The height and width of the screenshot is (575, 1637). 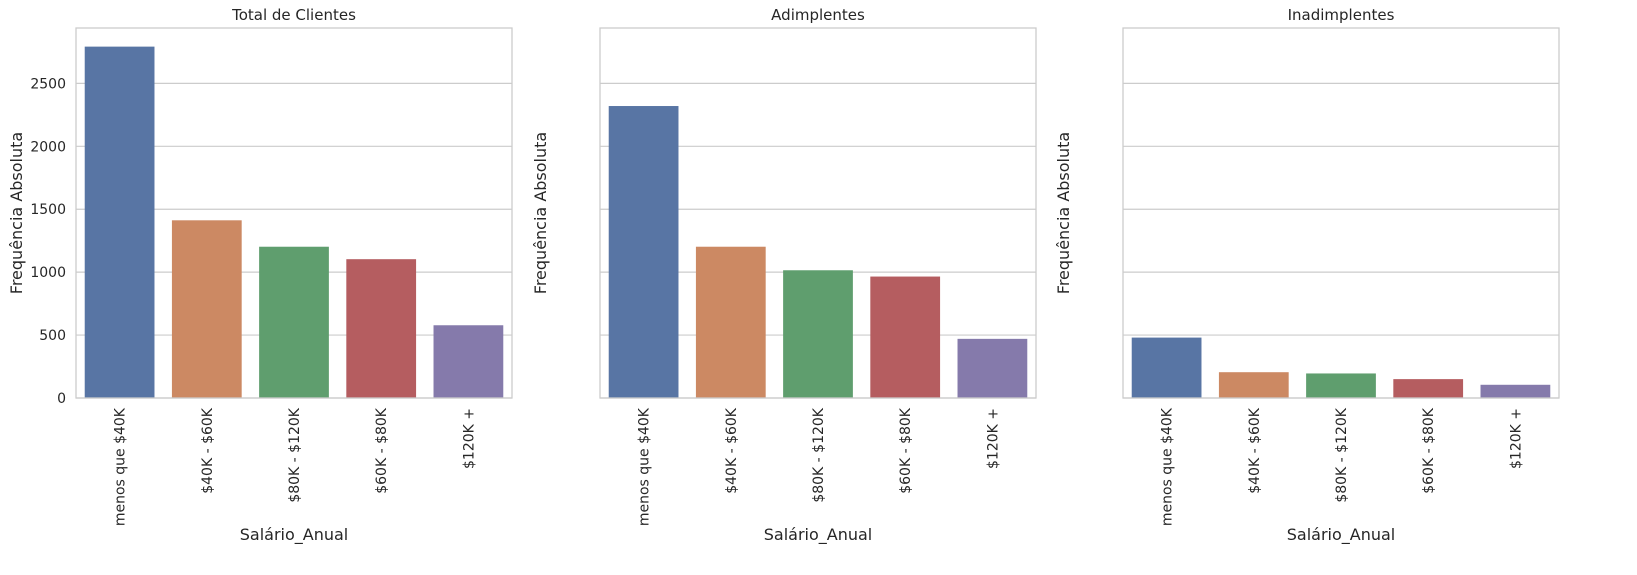 What do you see at coordinates (48, 210) in the screenshot?
I see `y-tick-label: 1500` at bounding box center [48, 210].